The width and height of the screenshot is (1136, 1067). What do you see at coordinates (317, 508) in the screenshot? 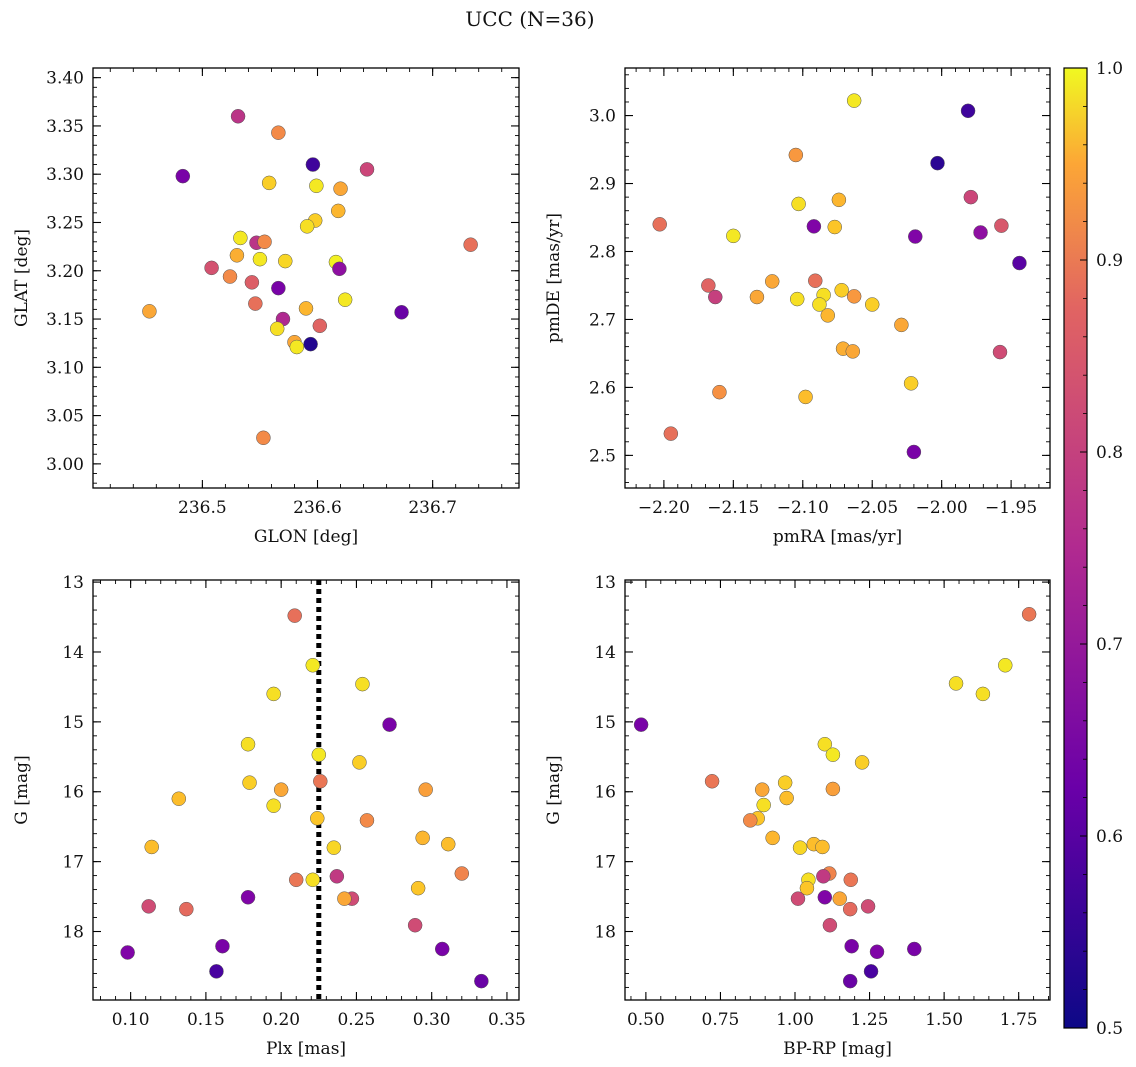
I see `x-tick-label: 236.6` at bounding box center [317, 508].